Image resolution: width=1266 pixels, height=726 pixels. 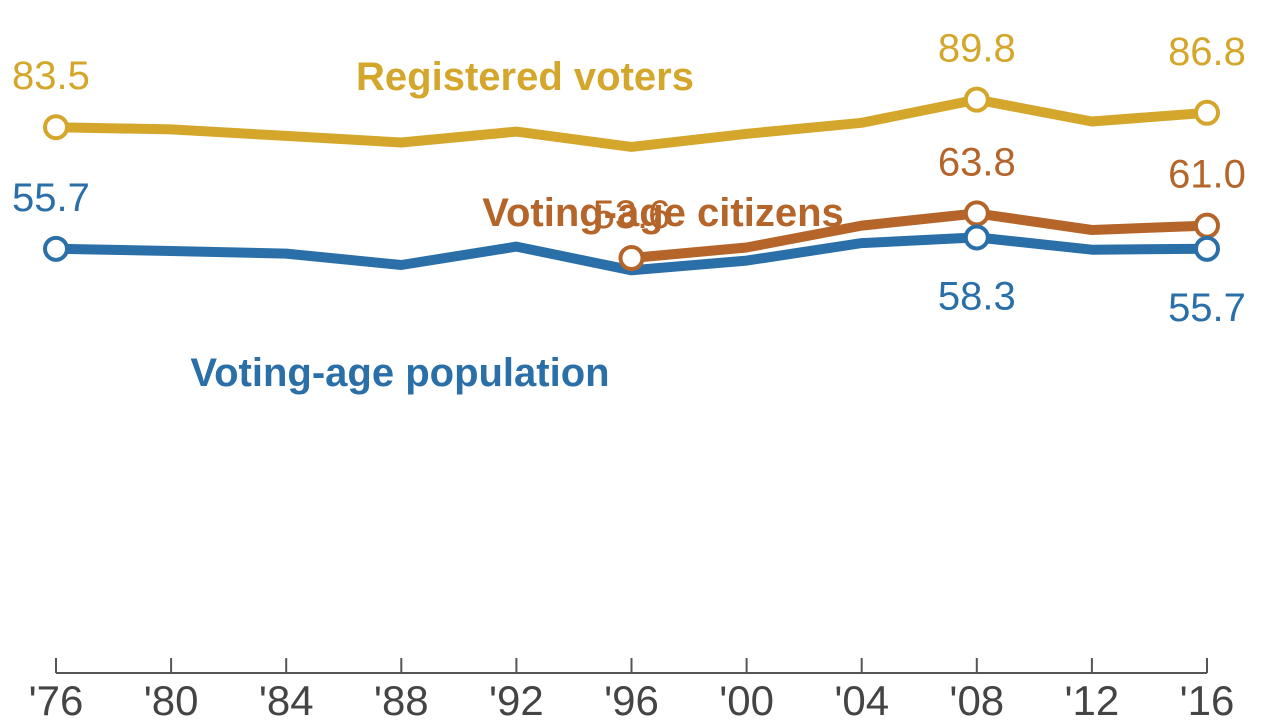 What do you see at coordinates (976, 700) in the screenshot?
I see `x-tick-label: '08` at bounding box center [976, 700].